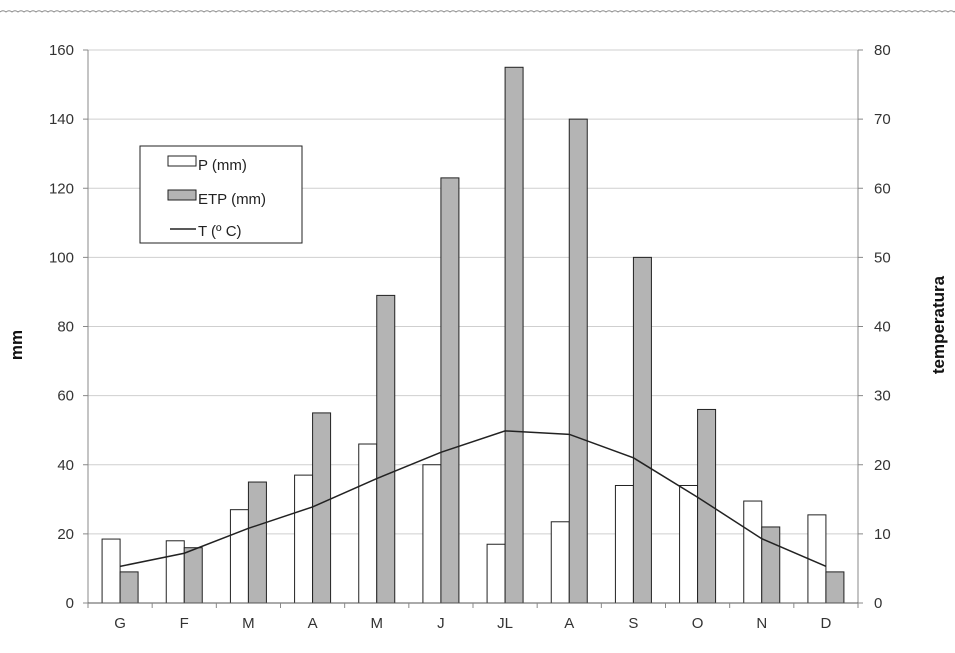 Image resolution: width=955 pixels, height=653 pixels. What do you see at coordinates (65, 465) in the screenshot?
I see `left-tick-label: 40` at bounding box center [65, 465].